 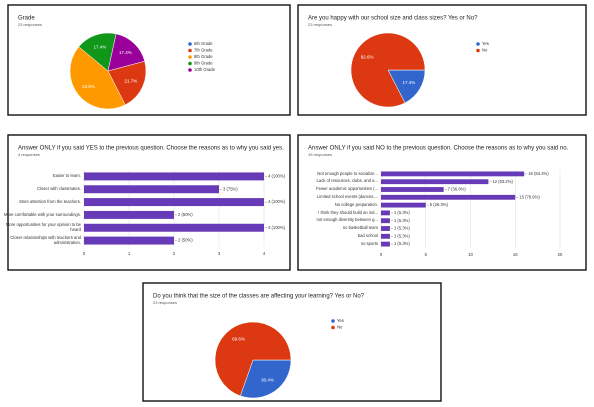 I want to click on chart-title: Grade, so click(x=26, y=19).